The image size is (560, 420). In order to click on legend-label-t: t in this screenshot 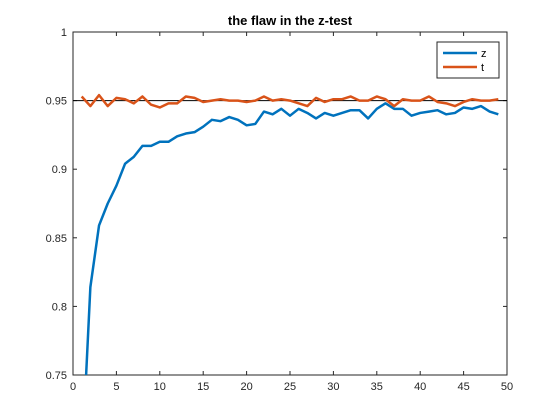, I will do `click(482, 68)`.